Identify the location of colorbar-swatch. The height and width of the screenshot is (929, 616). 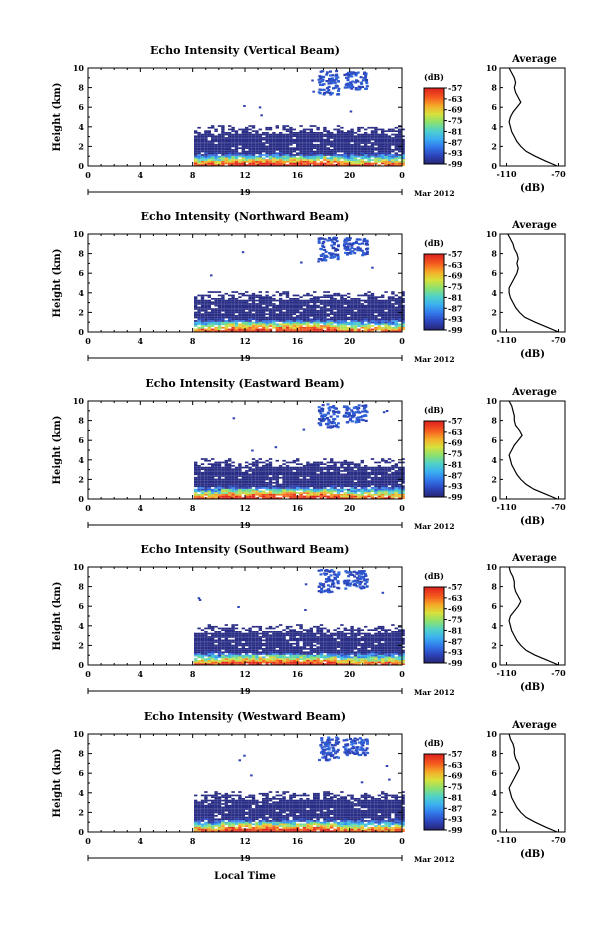
(434, 304).